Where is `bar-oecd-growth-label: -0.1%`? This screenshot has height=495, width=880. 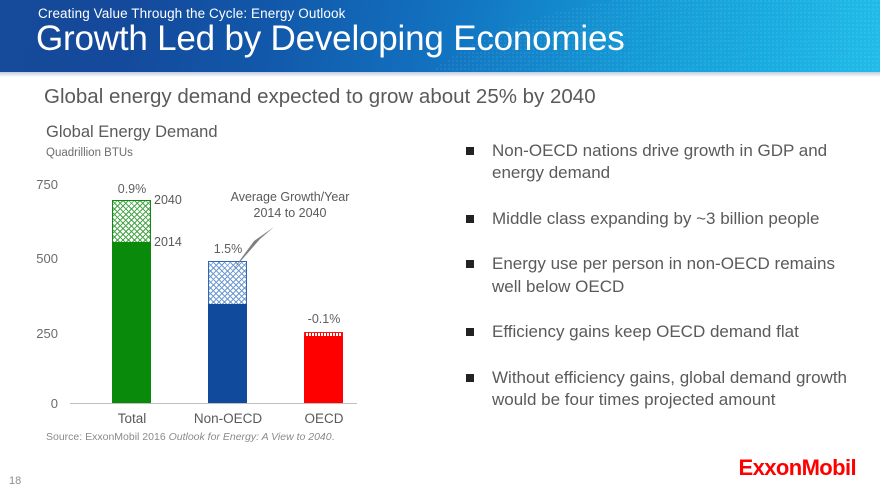
bar-oecd-growth-label: -0.1% is located at coordinates (324, 319).